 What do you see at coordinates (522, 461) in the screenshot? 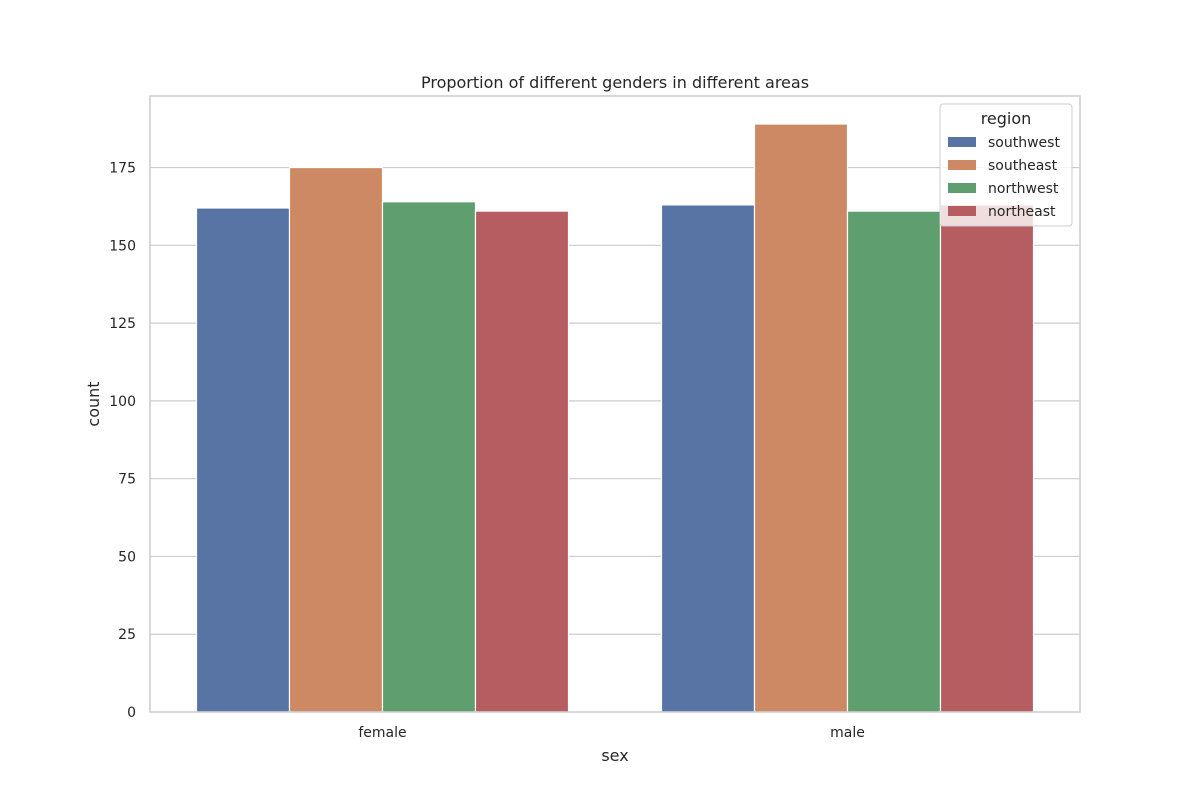
I see `bar-northeast-female` at bounding box center [522, 461].